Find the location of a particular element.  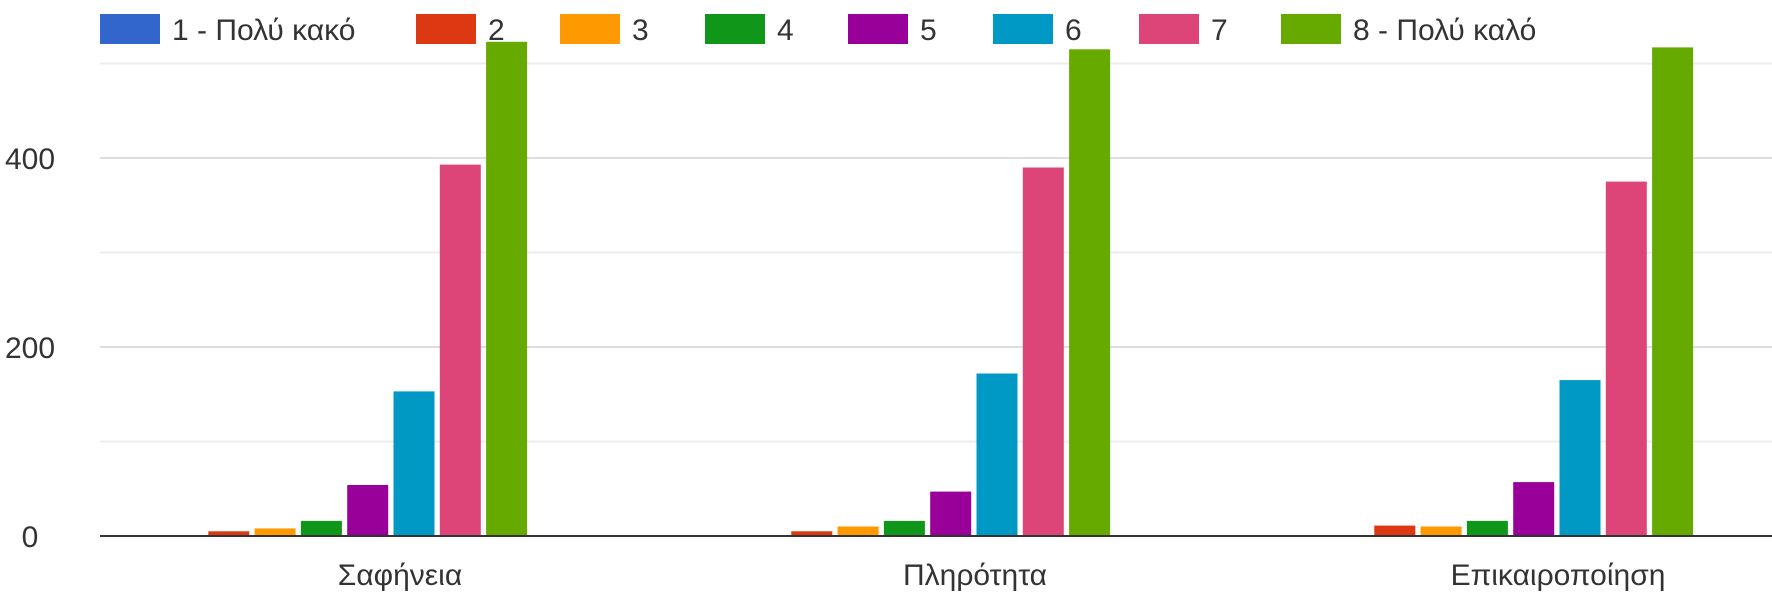

legend-label: 8 - Πολύ καλό is located at coordinates (1444, 30).